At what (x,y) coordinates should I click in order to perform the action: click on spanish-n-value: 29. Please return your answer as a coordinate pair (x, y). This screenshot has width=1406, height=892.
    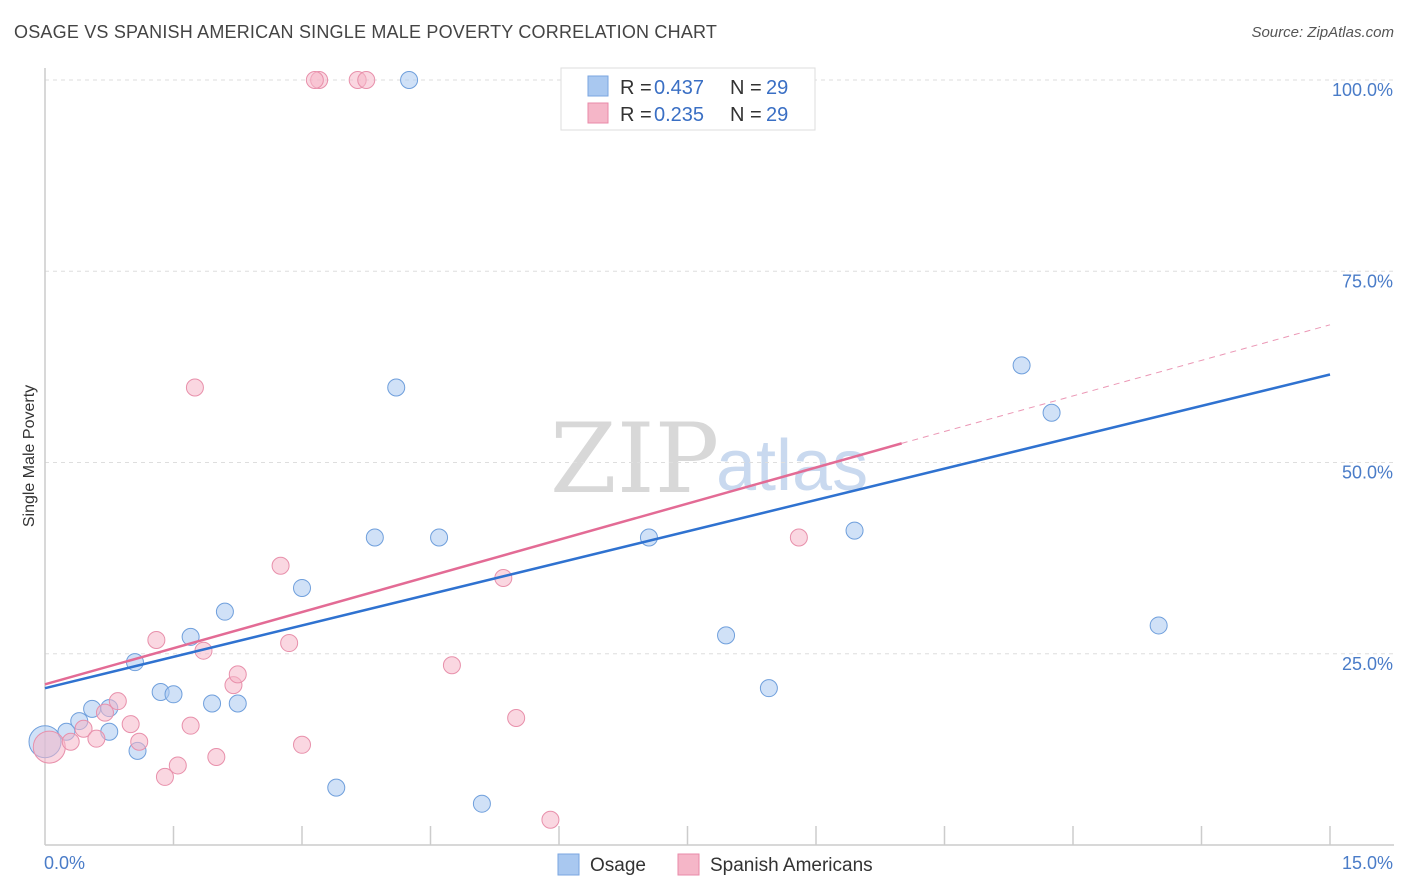
    Looking at the image, I should click on (777, 115).